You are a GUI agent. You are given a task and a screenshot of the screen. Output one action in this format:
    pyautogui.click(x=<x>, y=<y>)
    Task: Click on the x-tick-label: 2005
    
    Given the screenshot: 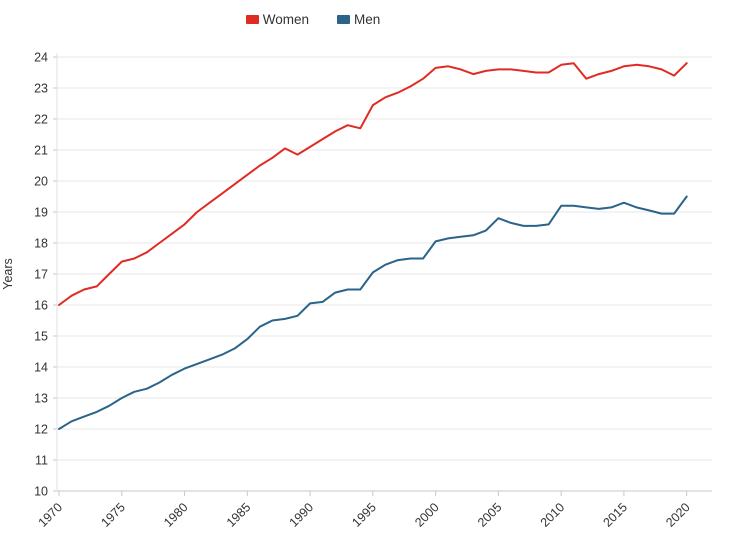 What is the action you would take?
    pyautogui.click(x=490, y=515)
    